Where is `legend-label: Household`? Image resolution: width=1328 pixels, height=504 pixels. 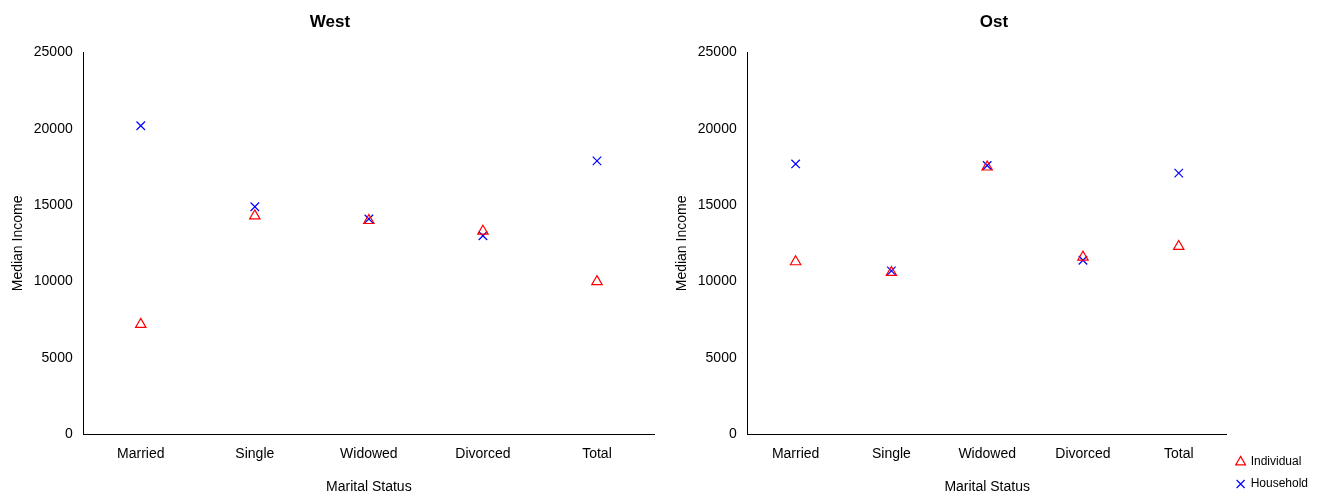
legend-label: Household is located at coordinates (1279, 483).